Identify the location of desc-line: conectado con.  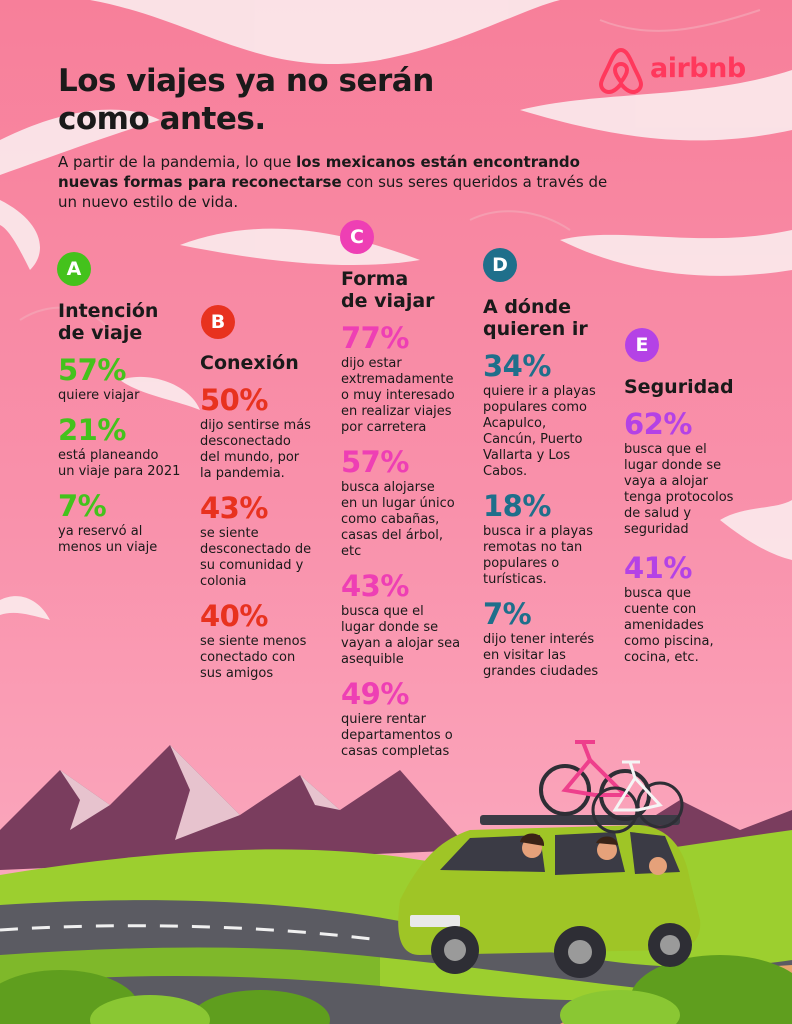
(248, 657).